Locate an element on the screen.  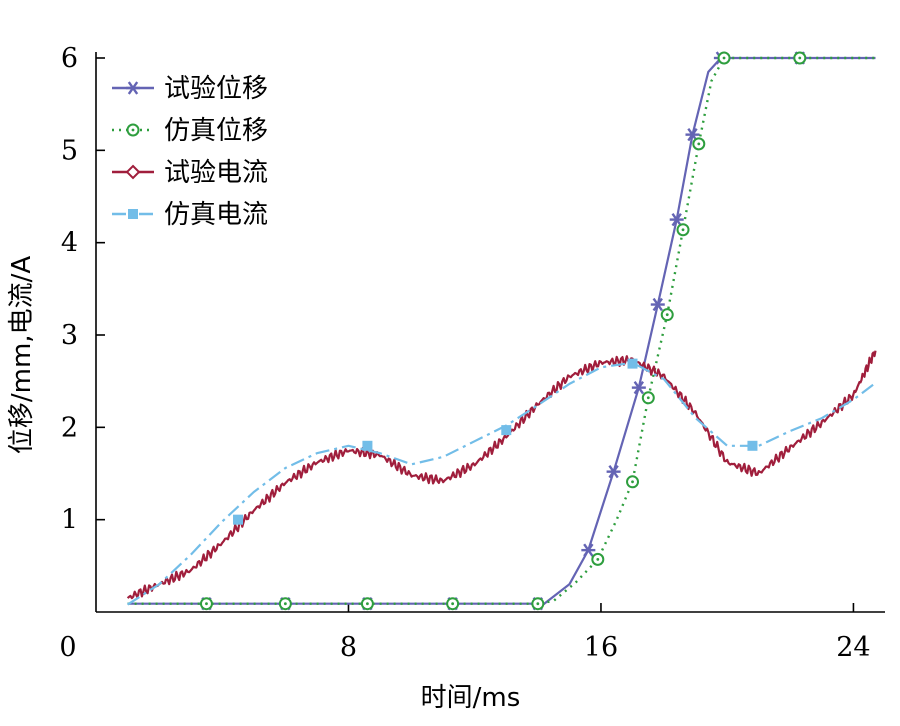
legend-label: 仿真电流 is located at coordinates (216, 215).